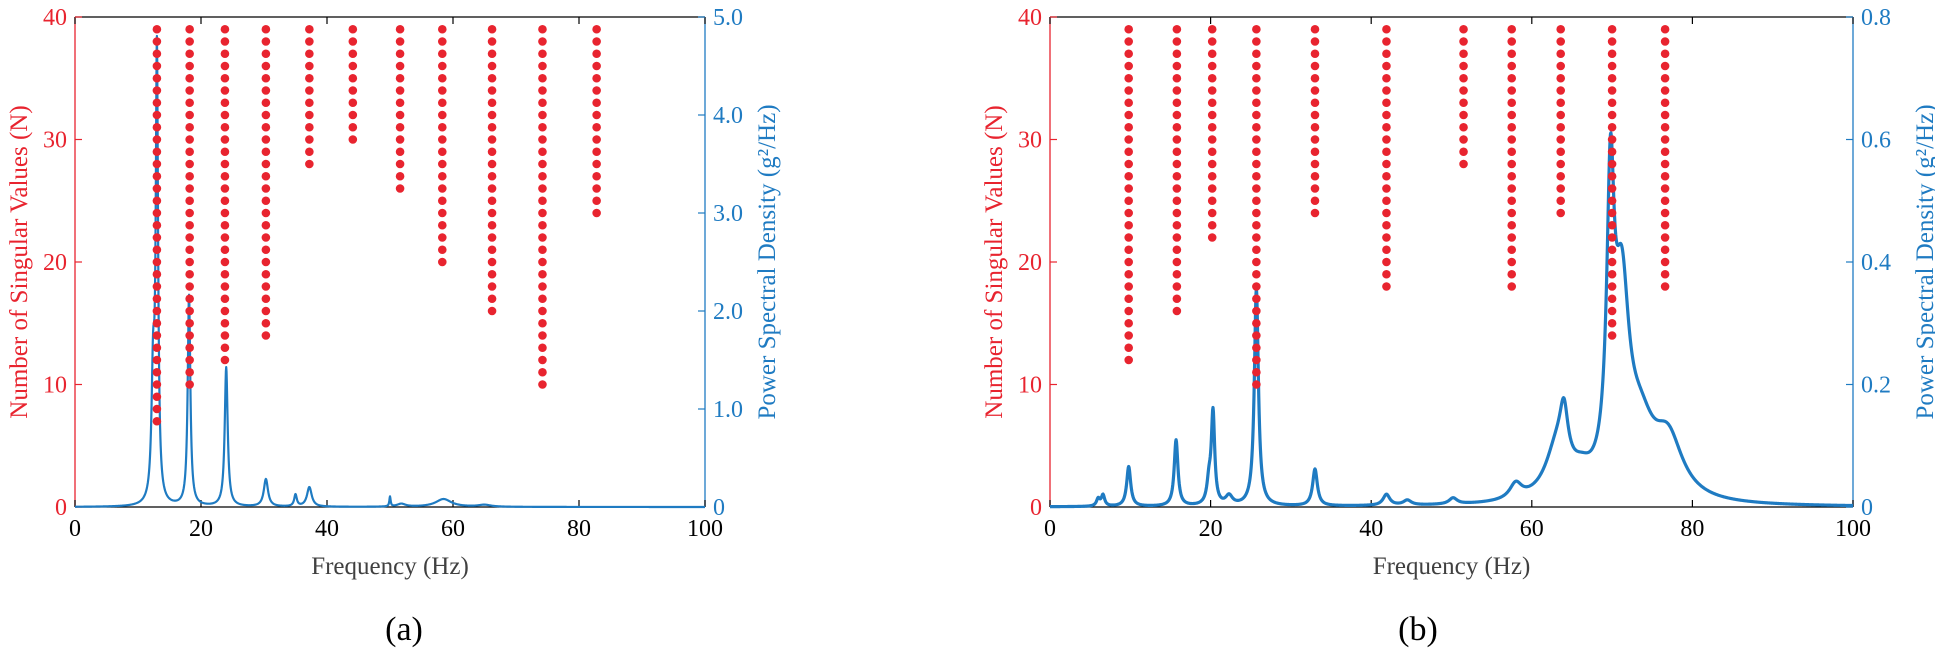  What do you see at coordinates (1452, 566) in the screenshot?
I see `x-axis-label: Frequency (Hz)` at bounding box center [1452, 566].